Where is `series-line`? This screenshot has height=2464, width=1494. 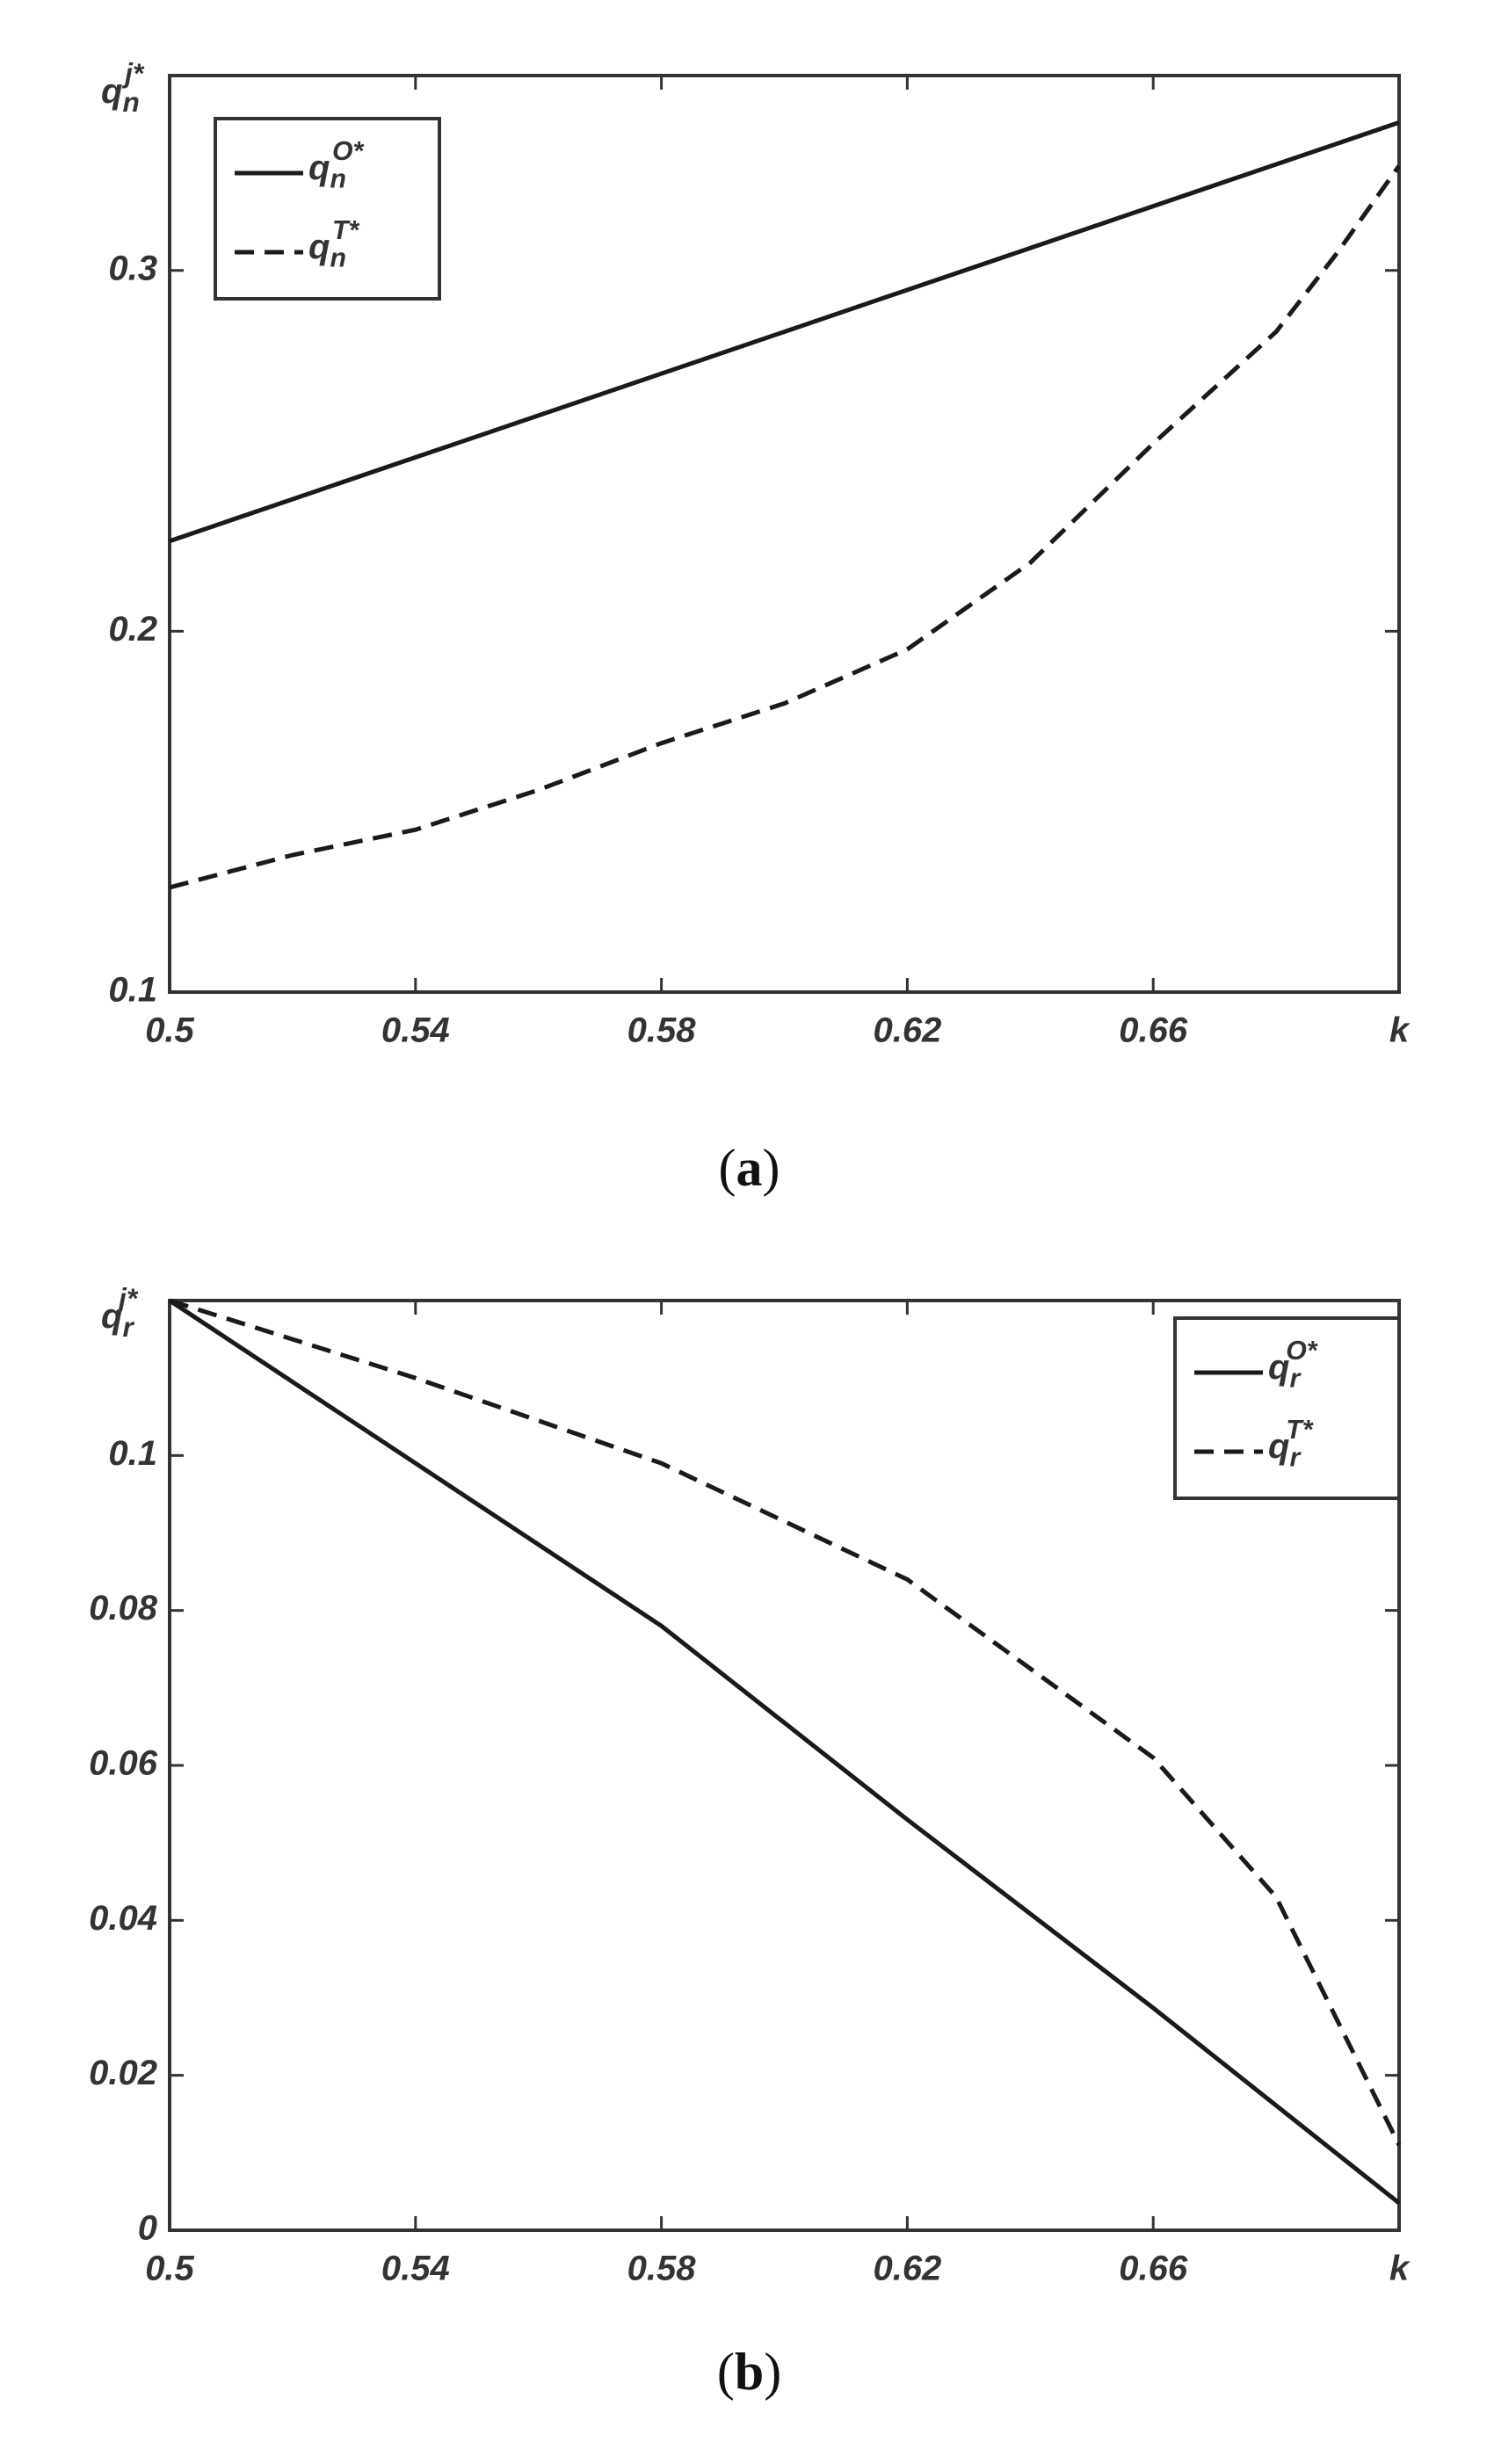 series-line is located at coordinates (784, 332).